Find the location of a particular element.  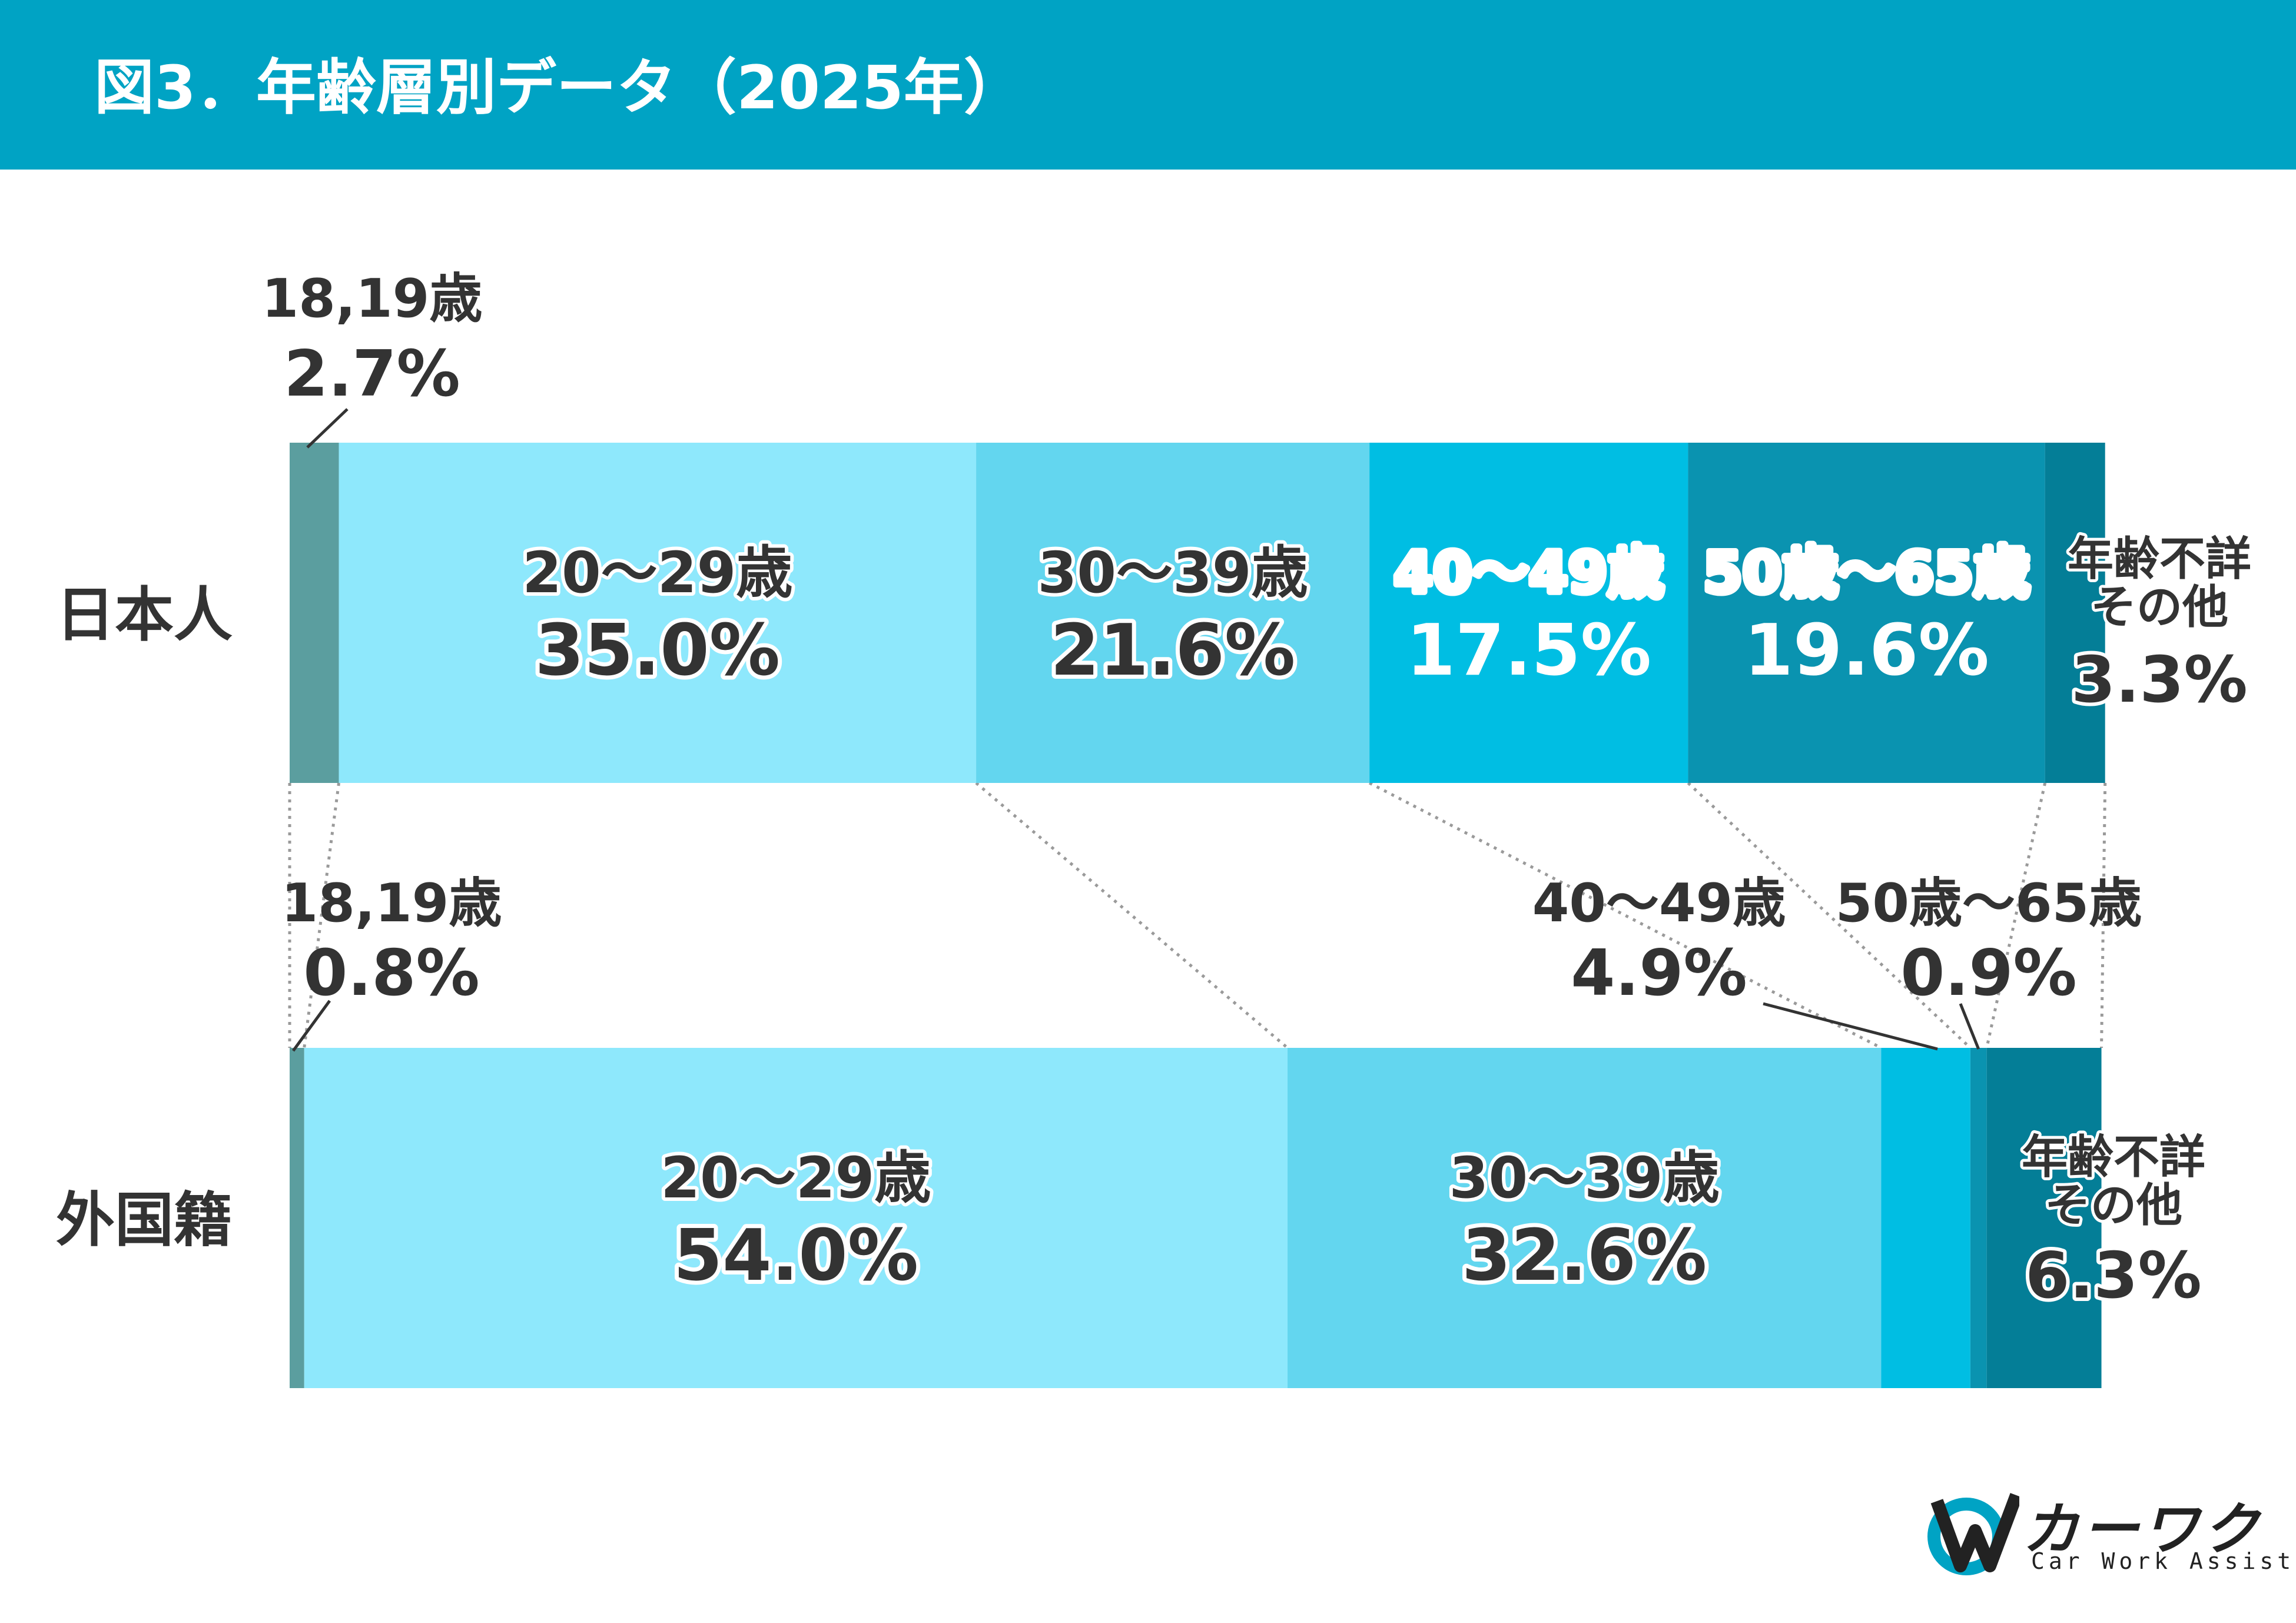

data-label-0-2: 21.6% is located at coordinates (1172, 651).